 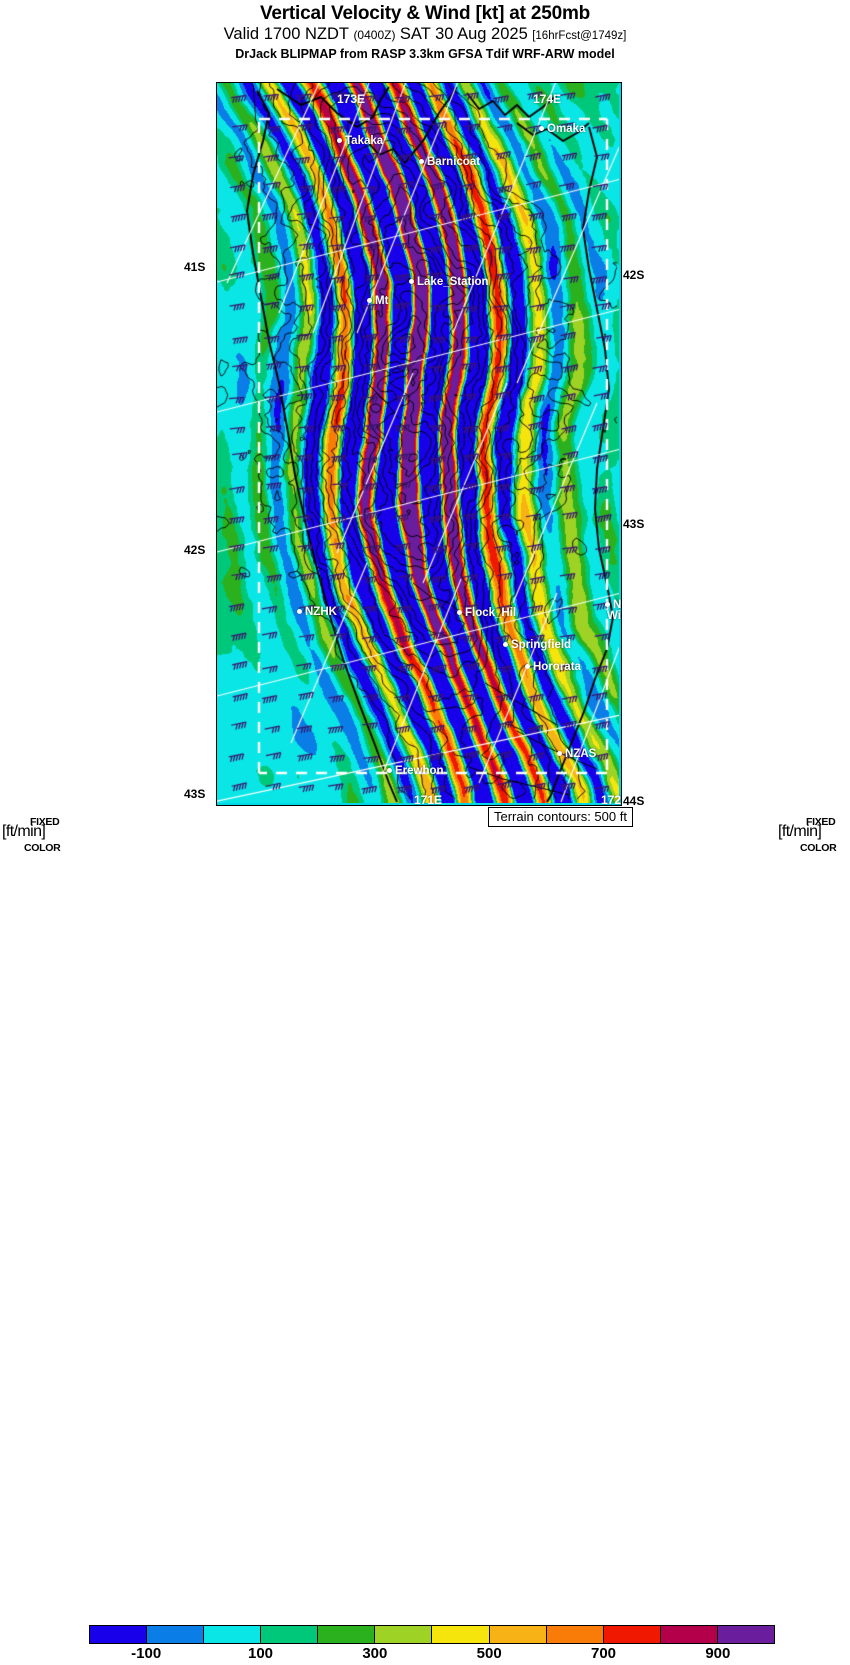 I want to click on colorbar-right-caption: FIXED [ft/min] COLOR, so click(x=814, y=838).